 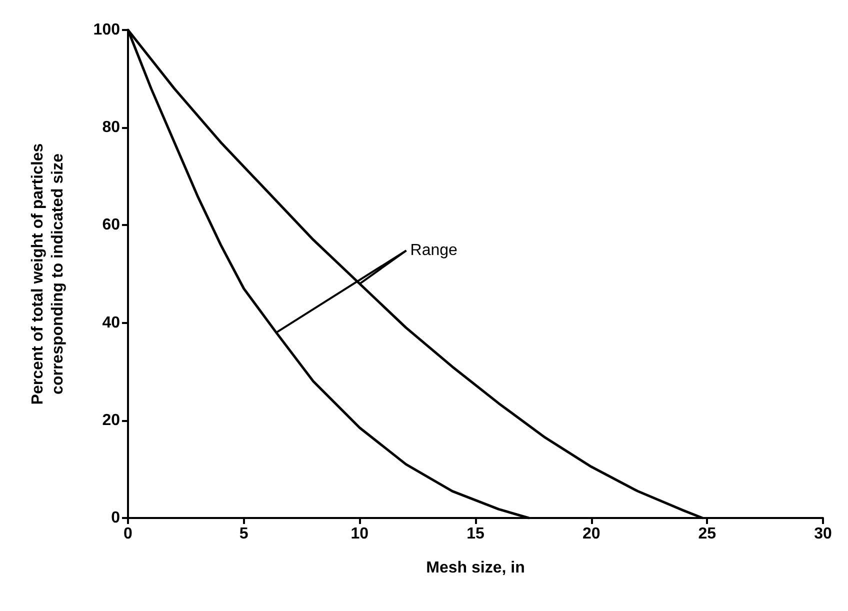 I want to click on y-tick-label: 20, so click(x=111, y=420).